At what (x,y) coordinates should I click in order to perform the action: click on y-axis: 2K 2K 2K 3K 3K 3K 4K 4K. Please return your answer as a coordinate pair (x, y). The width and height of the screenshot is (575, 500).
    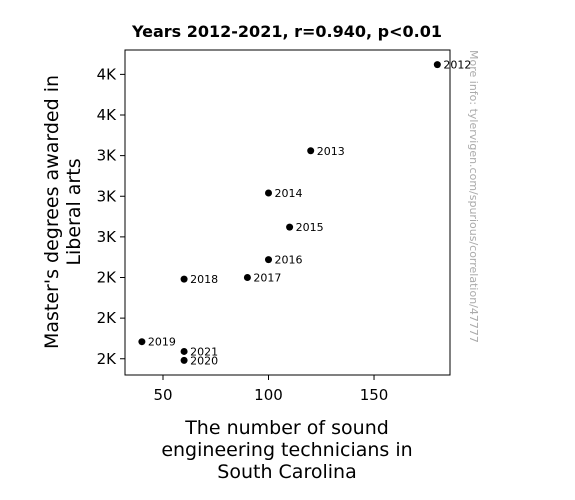
    Looking at the image, I should click on (111, 216).